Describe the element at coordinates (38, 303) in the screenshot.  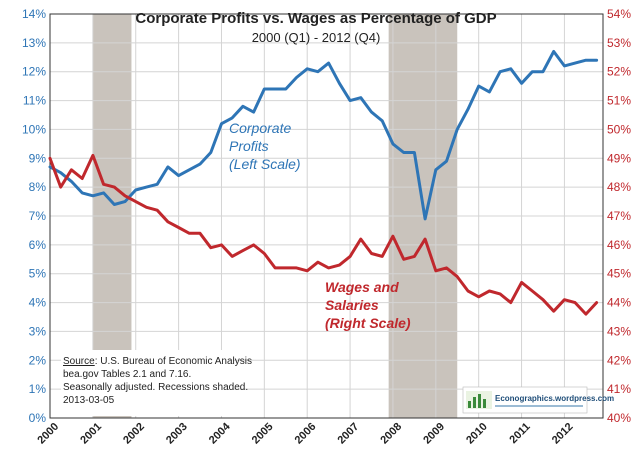
I see `left-tick-label: 4%` at that location.